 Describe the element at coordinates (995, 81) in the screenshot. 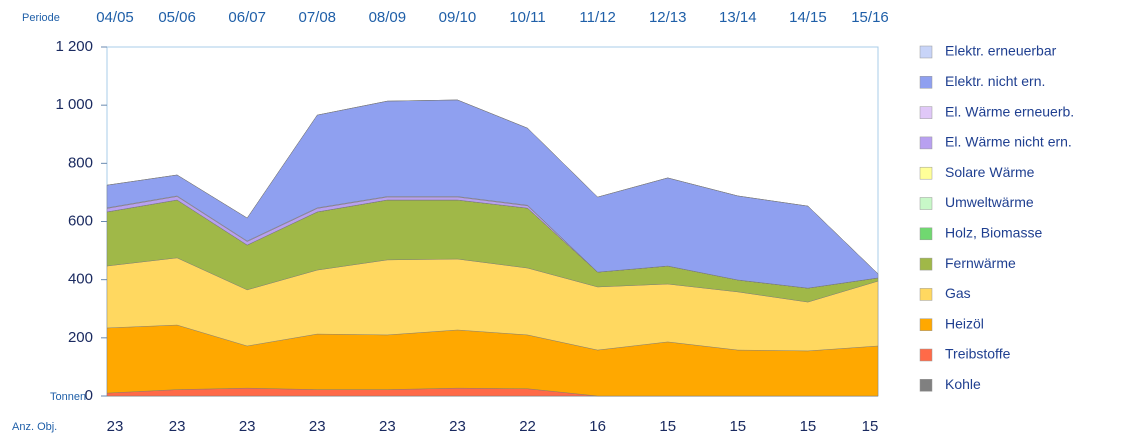

I see `legend-label: Elektr. nicht ern.` at that location.